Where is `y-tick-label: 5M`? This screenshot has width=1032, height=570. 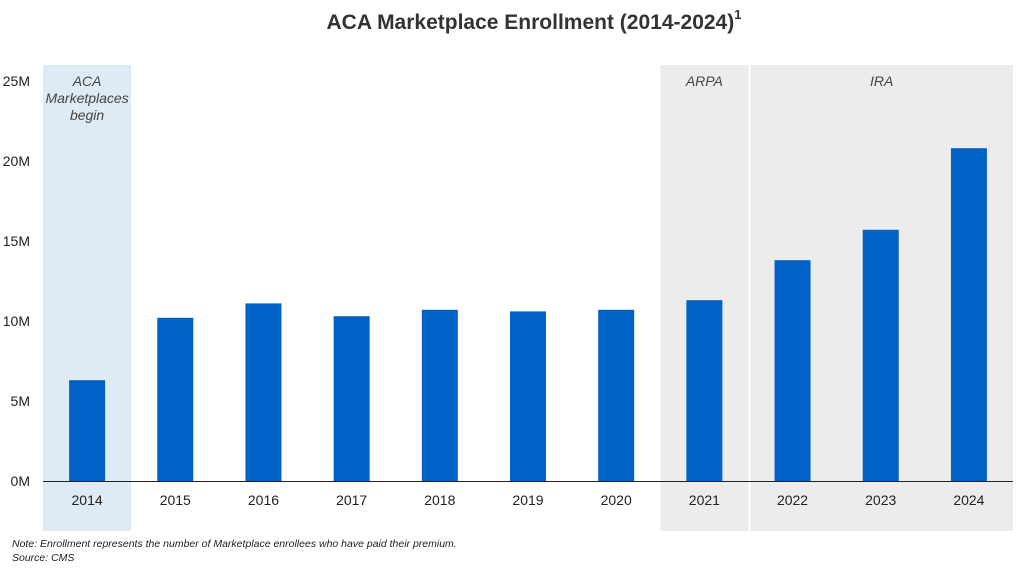
y-tick-label: 5M is located at coordinates (20, 401).